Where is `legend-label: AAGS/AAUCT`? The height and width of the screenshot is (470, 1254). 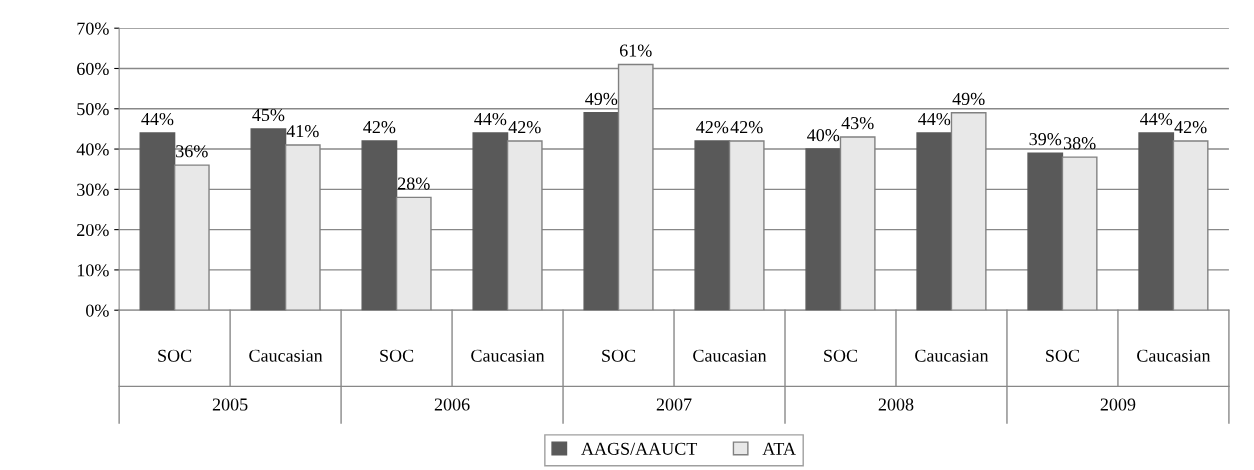 legend-label: AAGS/AAUCT is located at coordinates (639, 448).